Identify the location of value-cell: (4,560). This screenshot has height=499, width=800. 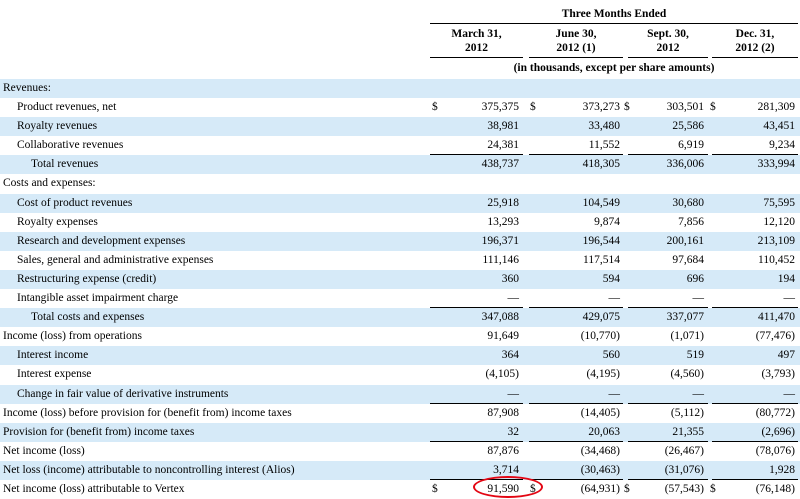
(687, 374).